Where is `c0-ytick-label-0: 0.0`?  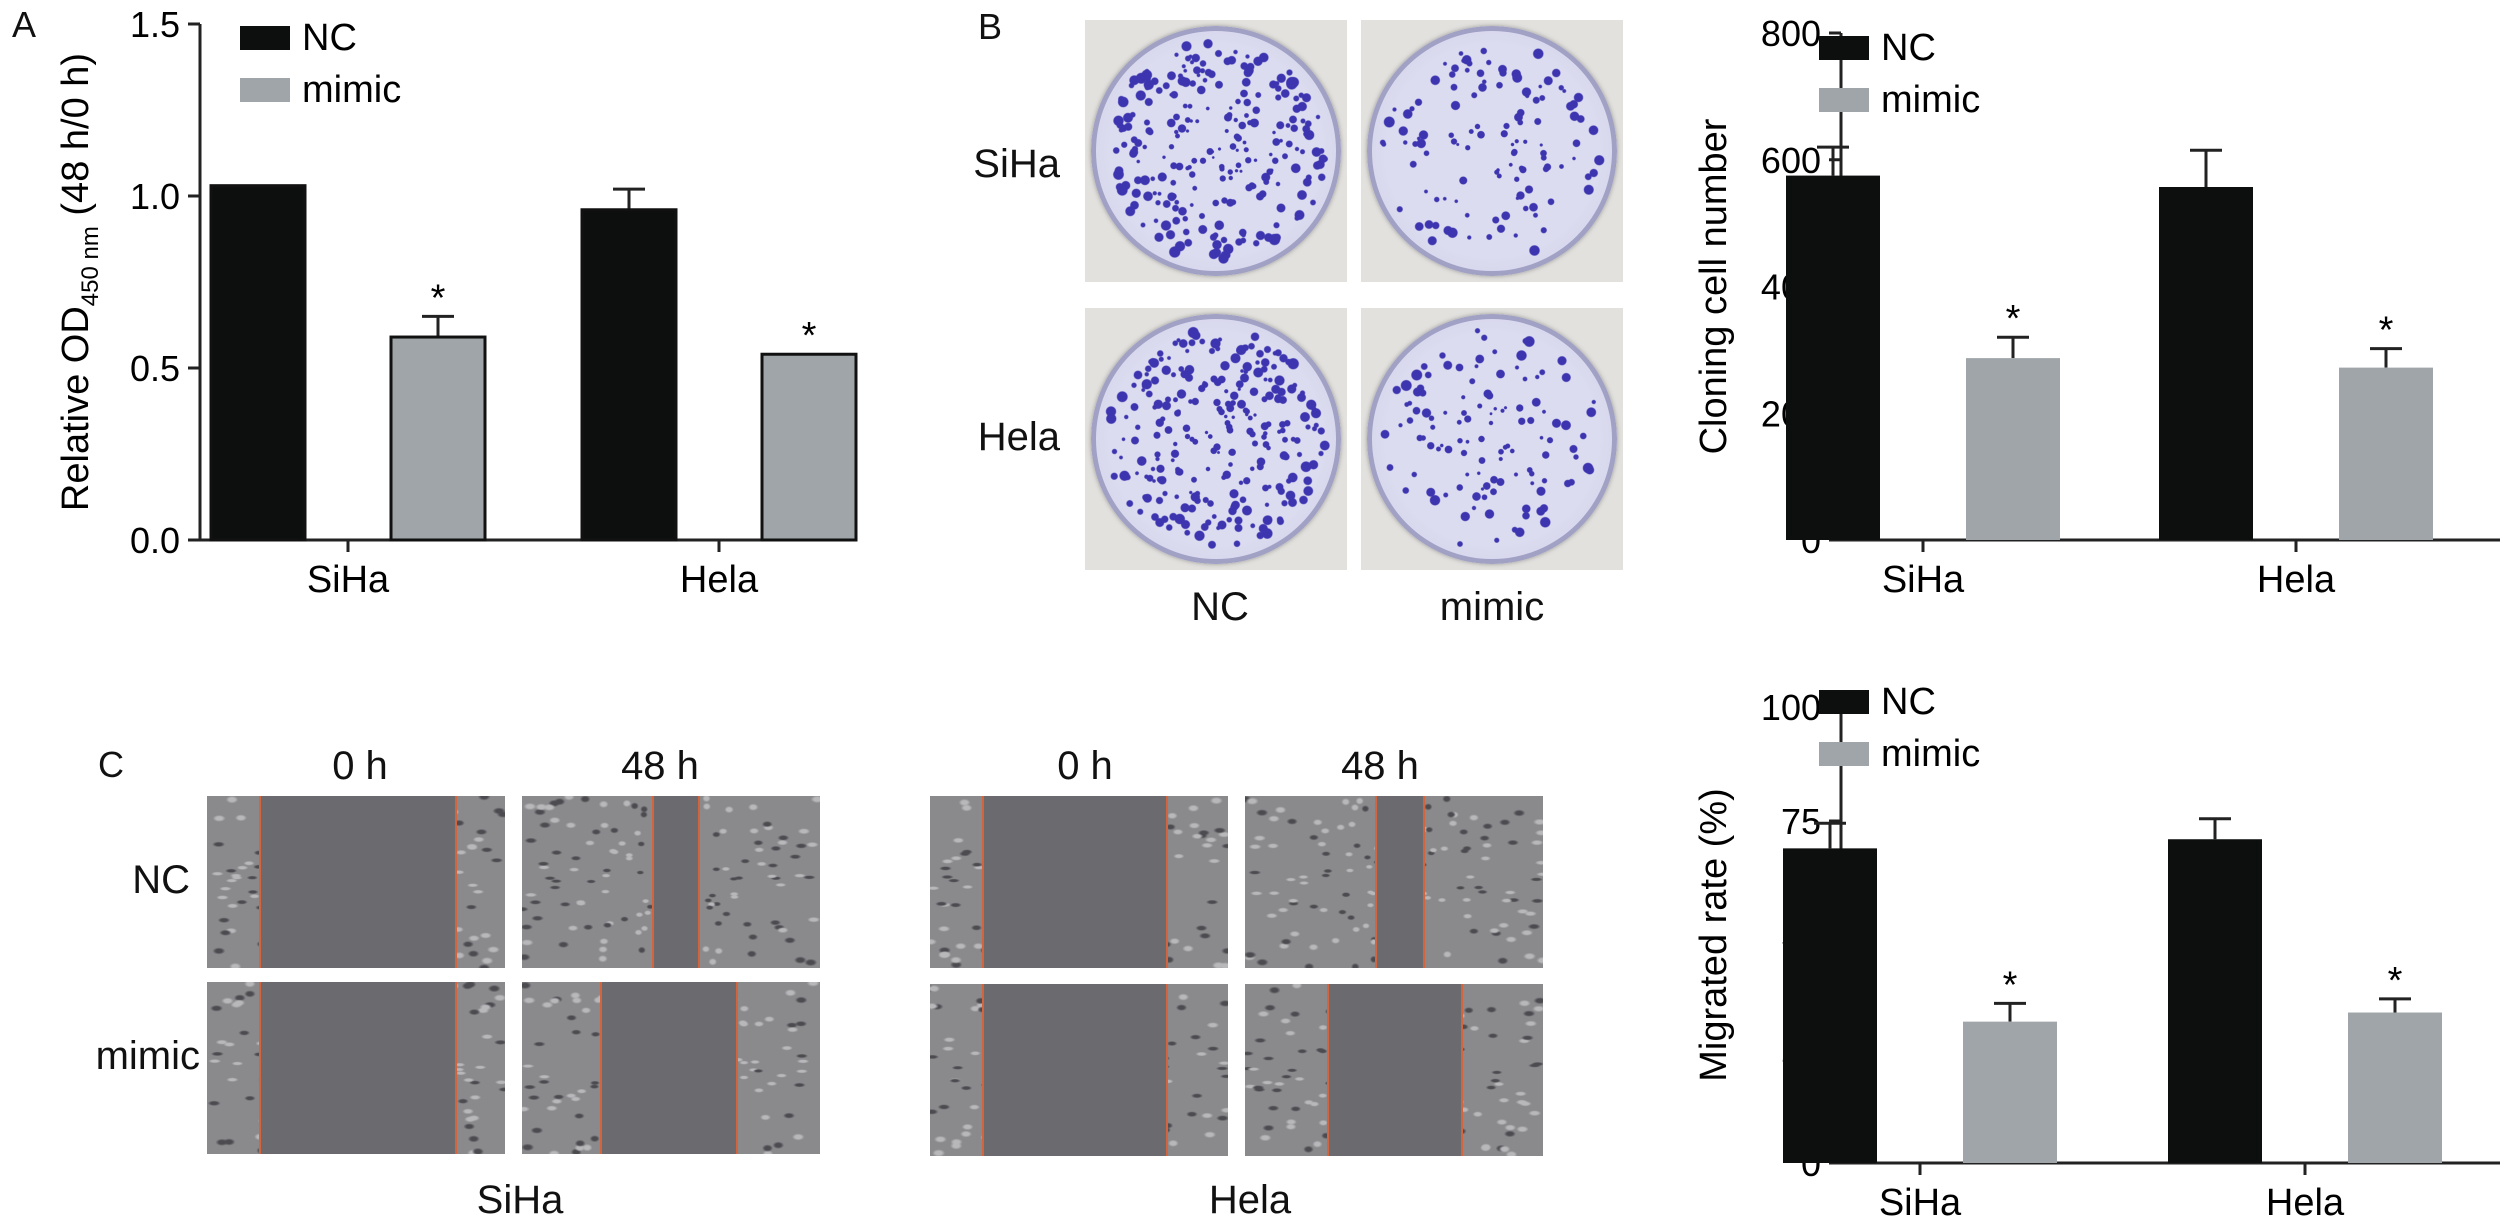
c0-ytick-label-0: 0.0 is located at coordinates (155, 540).